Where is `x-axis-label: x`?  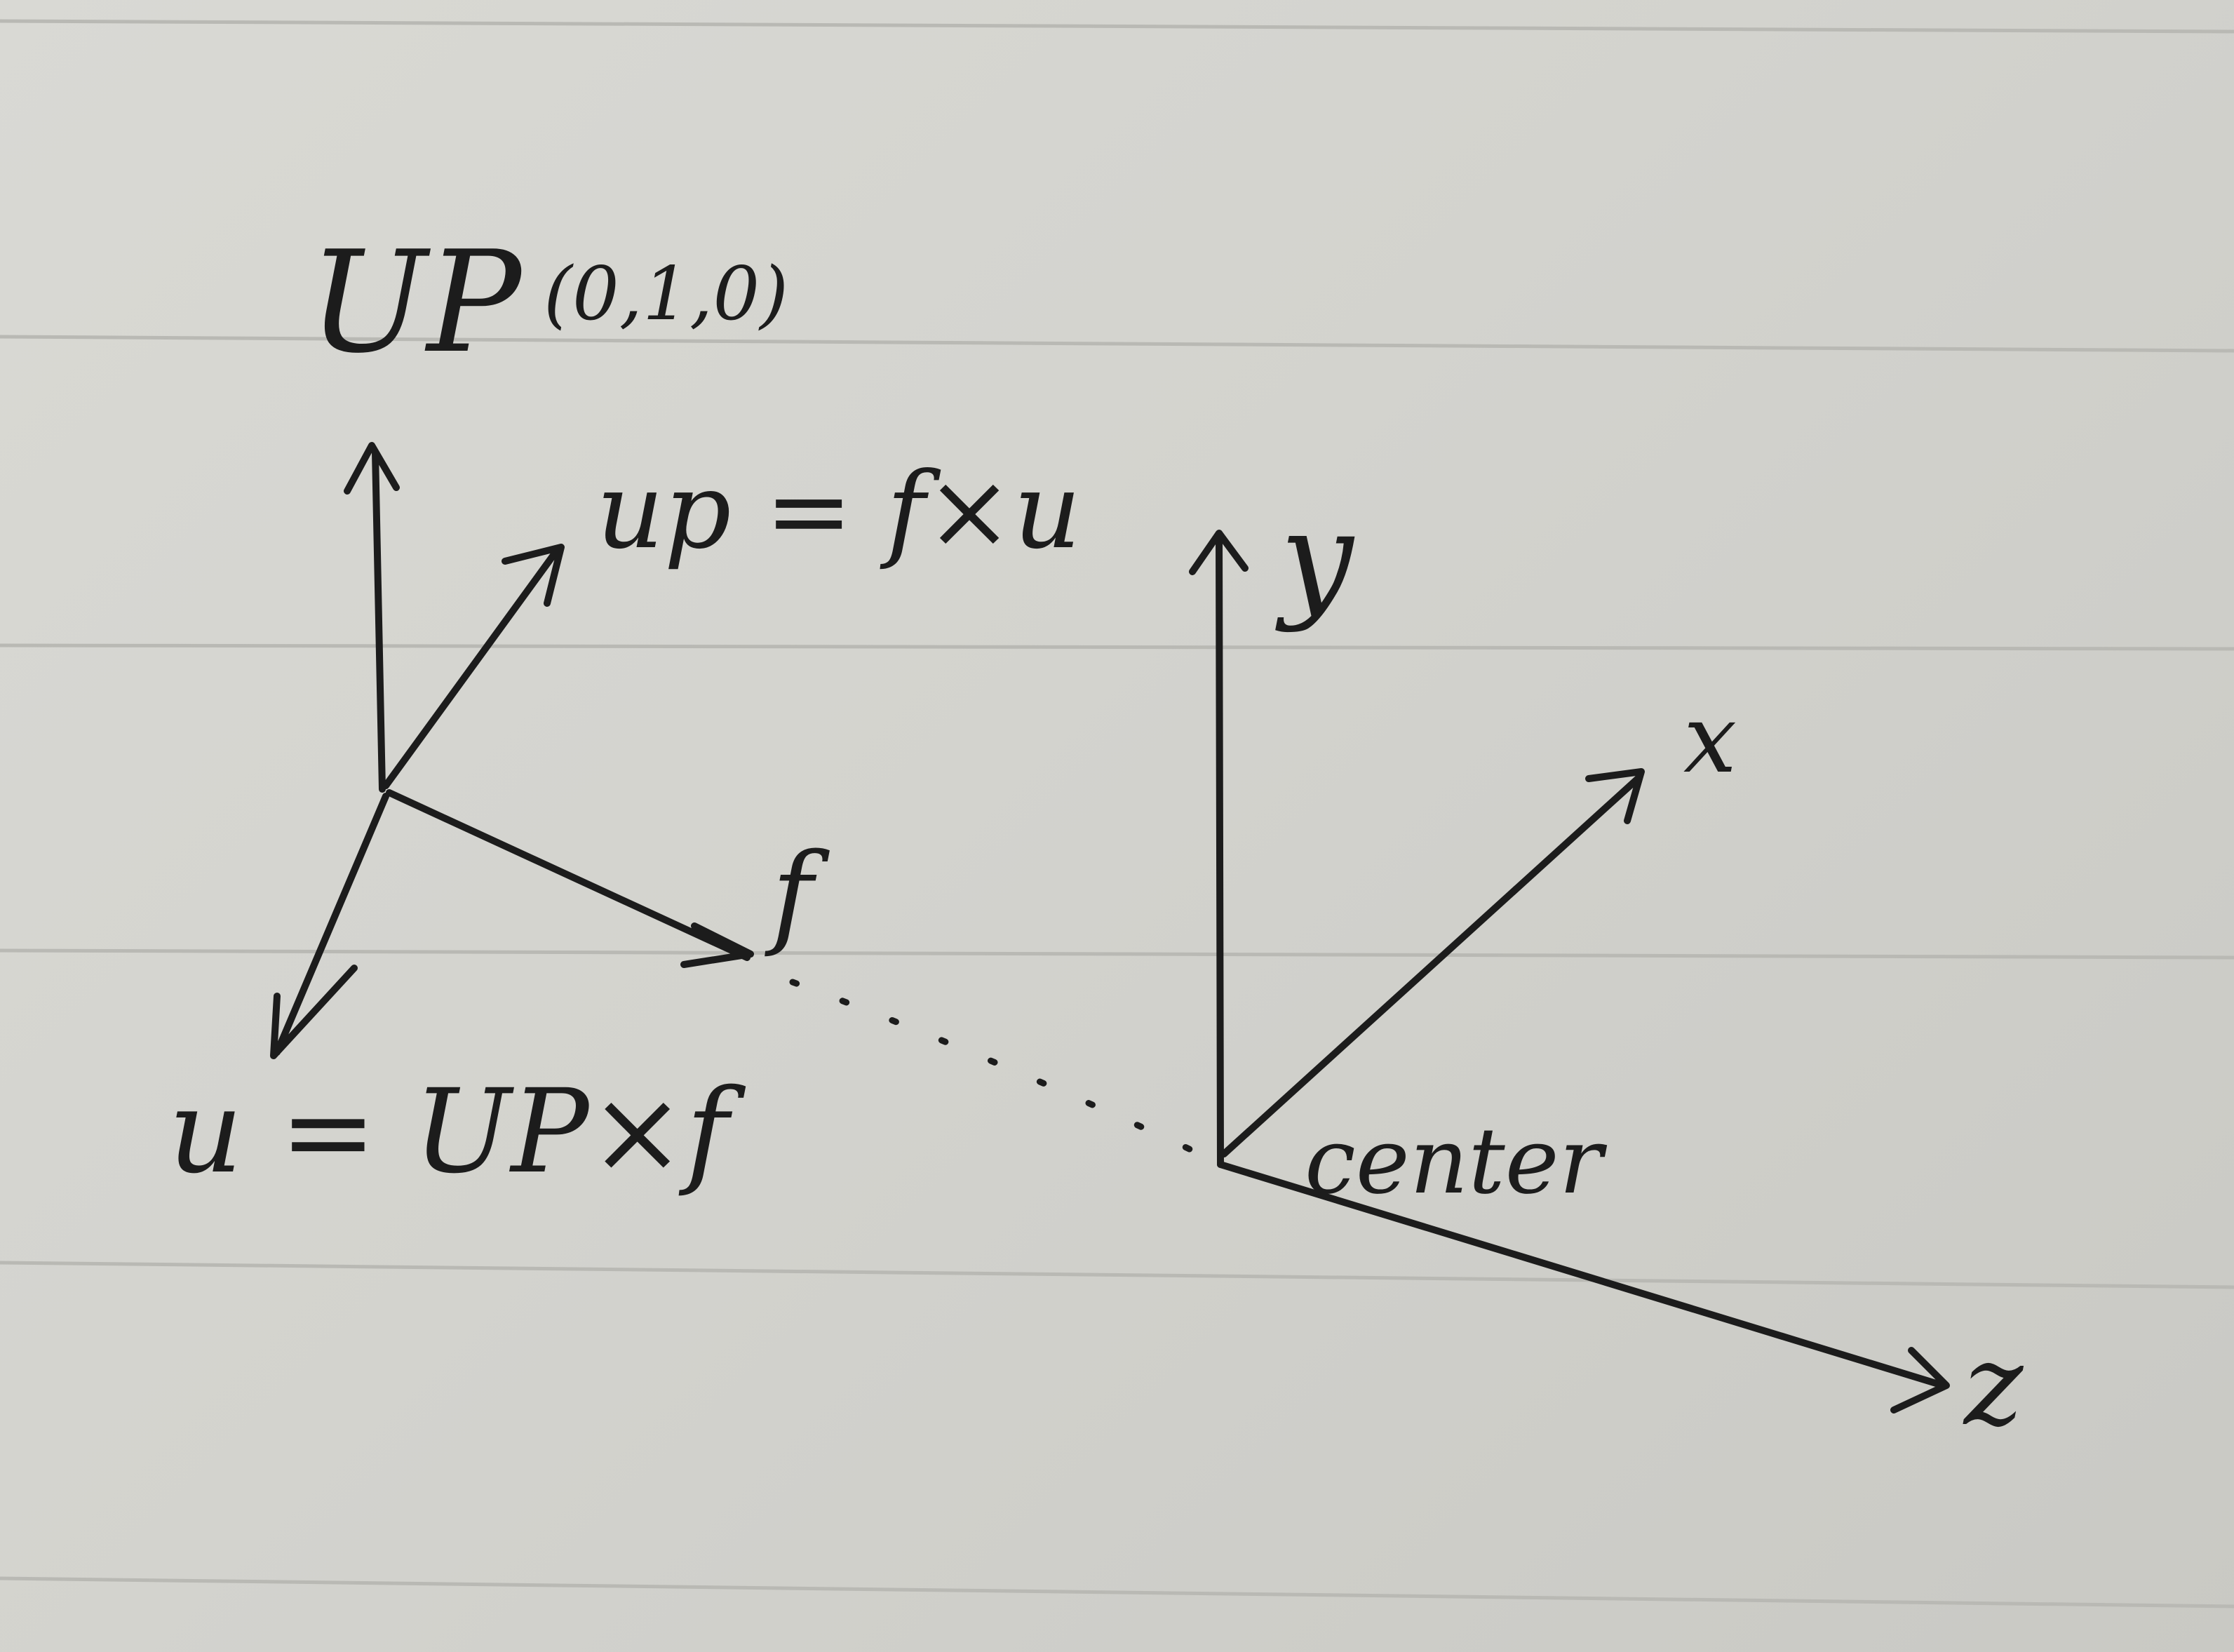 x-axis-label: x is located at coordinates (1710, 739).